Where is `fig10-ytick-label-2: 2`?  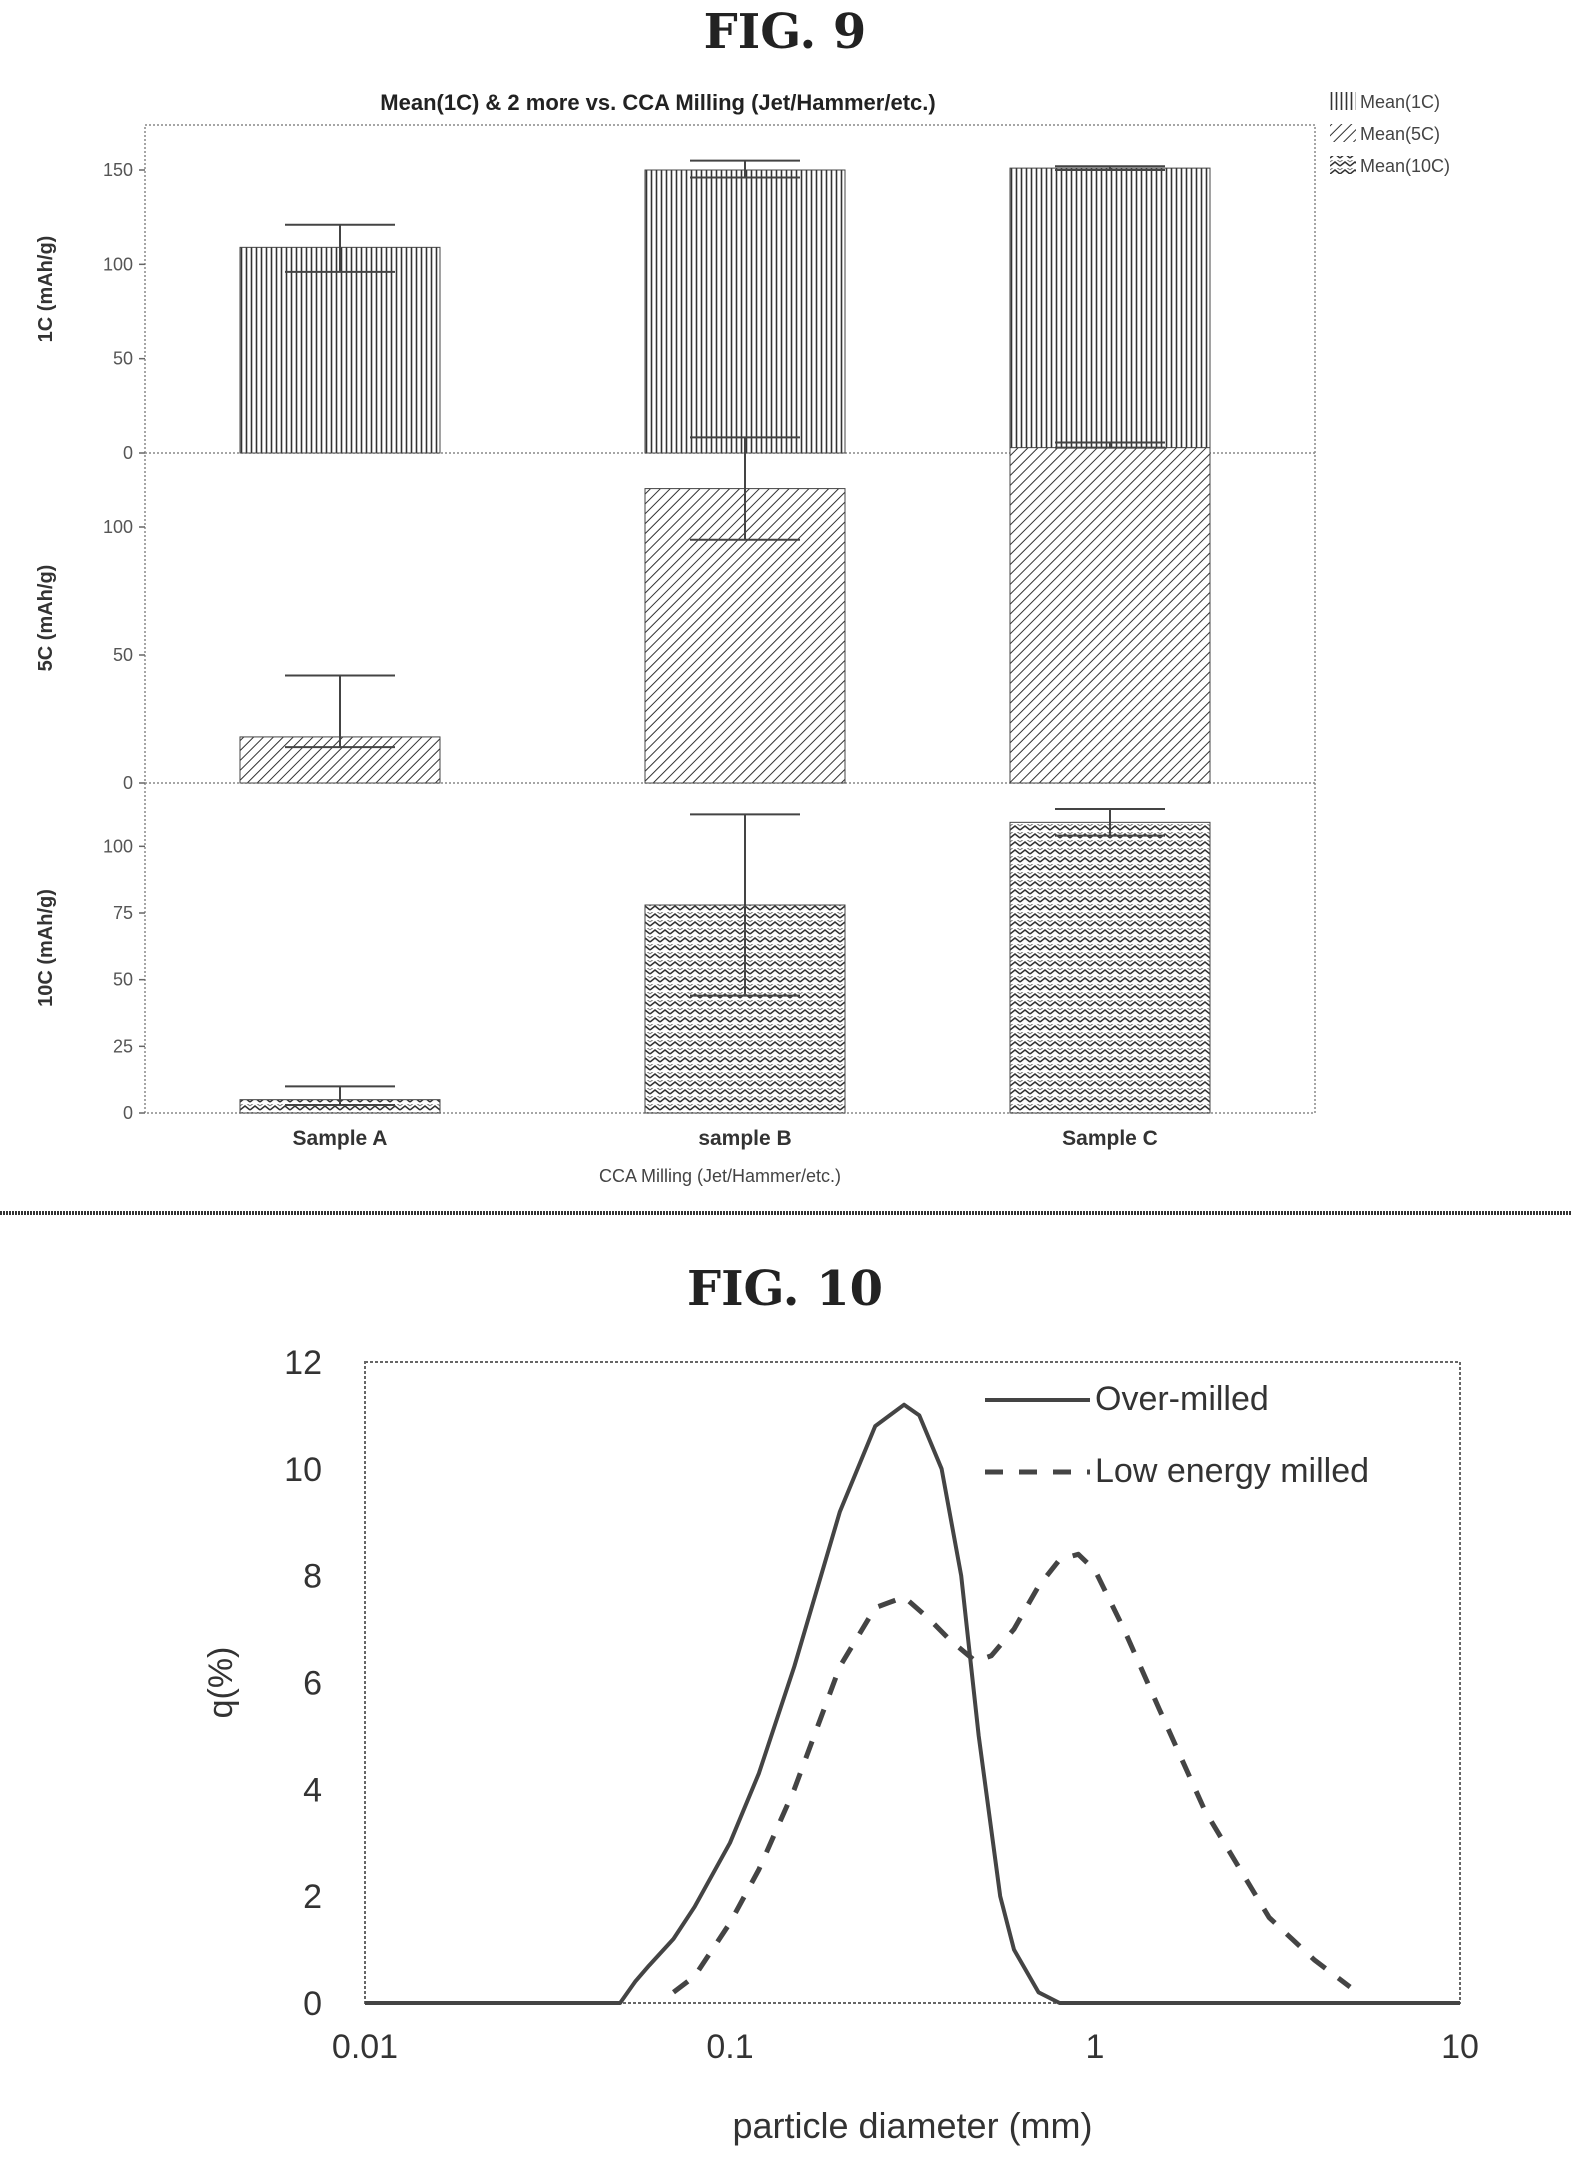 fig10-ytick-label-2: 2 is located at coordinates (312, 1897).